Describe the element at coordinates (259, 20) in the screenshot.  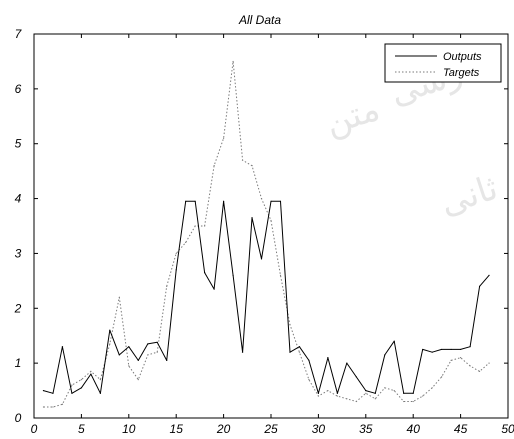
I see `chart-title: All Data` at that location.